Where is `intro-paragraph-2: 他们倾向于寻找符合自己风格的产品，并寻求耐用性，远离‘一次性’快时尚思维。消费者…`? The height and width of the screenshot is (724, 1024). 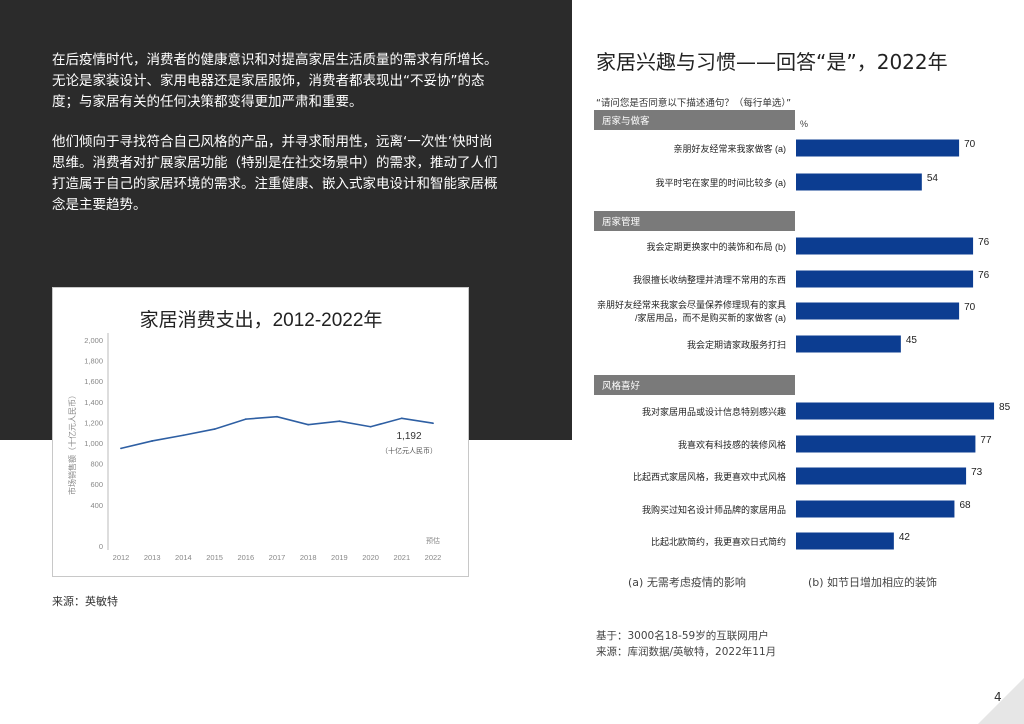 intro-paragraph-2: 他们倾向于寻找符合自己风格的产品，并寻求耐用性，远离‘一次性’快时尚思维。消费者… is located at coordinates (275, 173).